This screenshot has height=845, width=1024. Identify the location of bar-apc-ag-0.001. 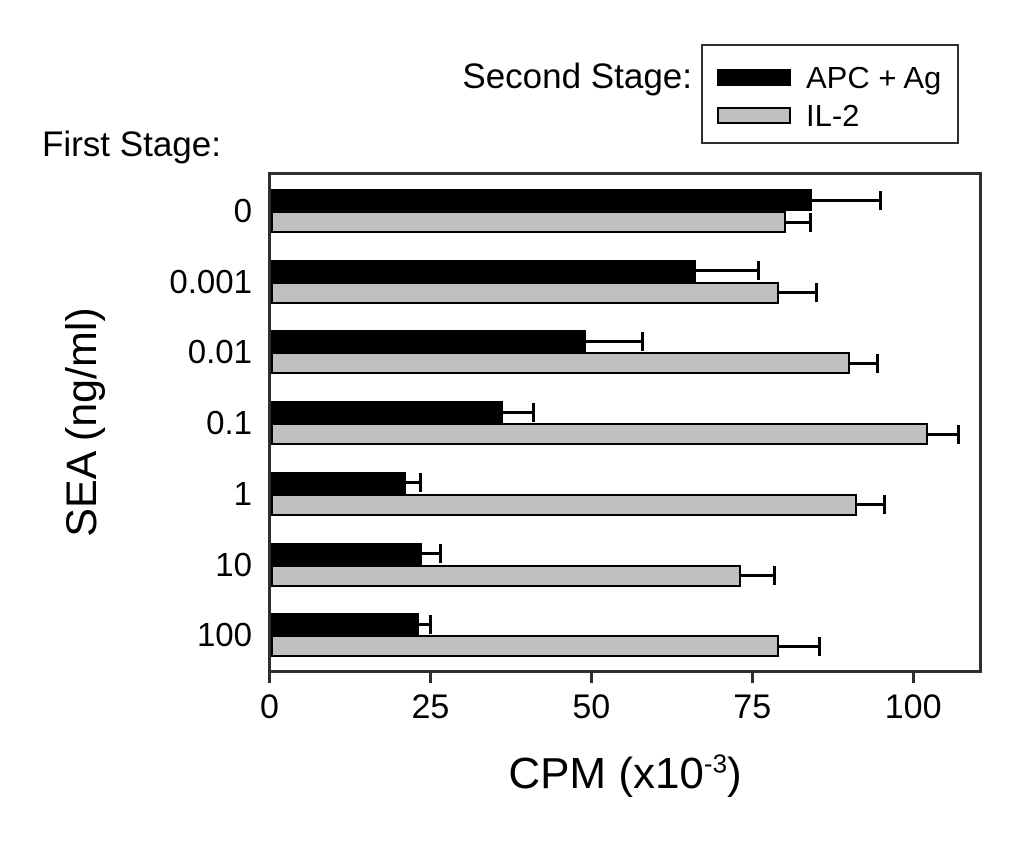
(483, 270).